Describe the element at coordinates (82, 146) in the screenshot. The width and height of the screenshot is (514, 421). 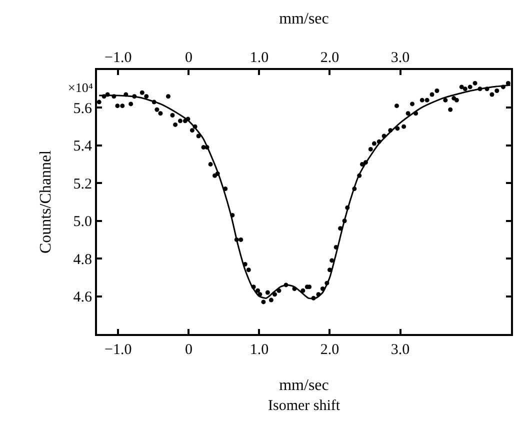
I see `y-tick-label: 5.4` at that location.